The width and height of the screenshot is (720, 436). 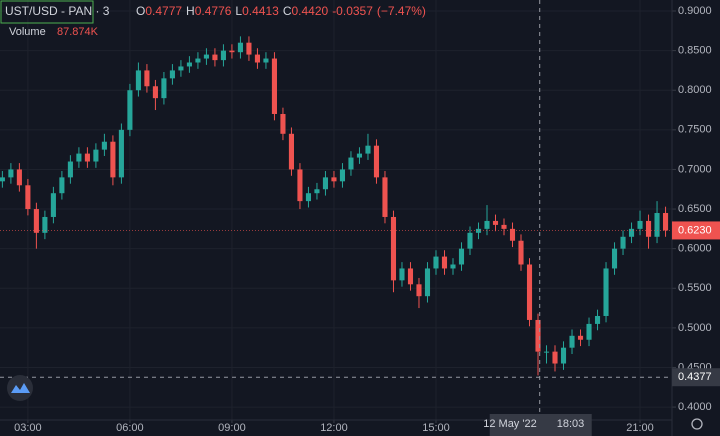 What do you see at coordinates (640, 428) in the screenshot?
I see `x-tick-label: 21:00` at bounding box center [640, 428].